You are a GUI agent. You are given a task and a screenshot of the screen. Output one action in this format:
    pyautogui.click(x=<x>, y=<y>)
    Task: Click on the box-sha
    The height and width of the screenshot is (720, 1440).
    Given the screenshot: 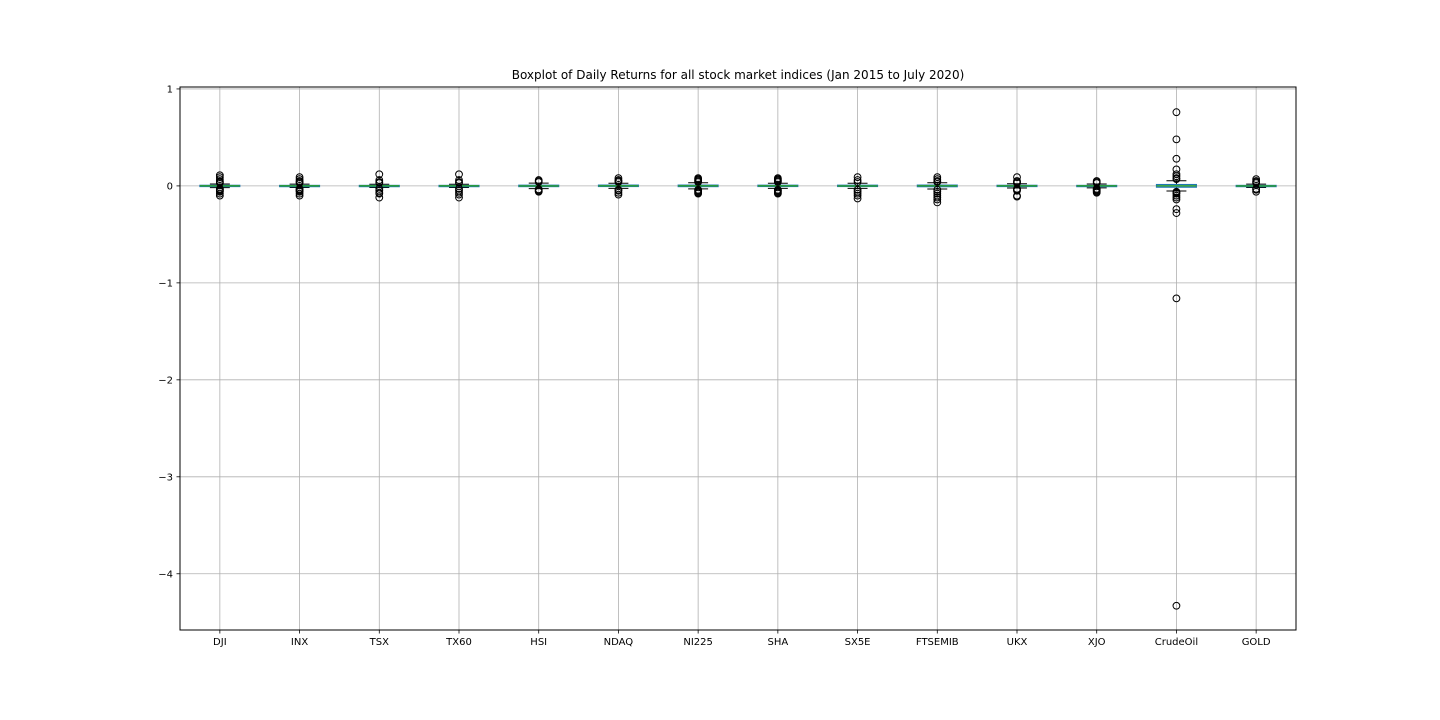 What is the action you would take?
    pyautogui.click(x=778, y=186)
    